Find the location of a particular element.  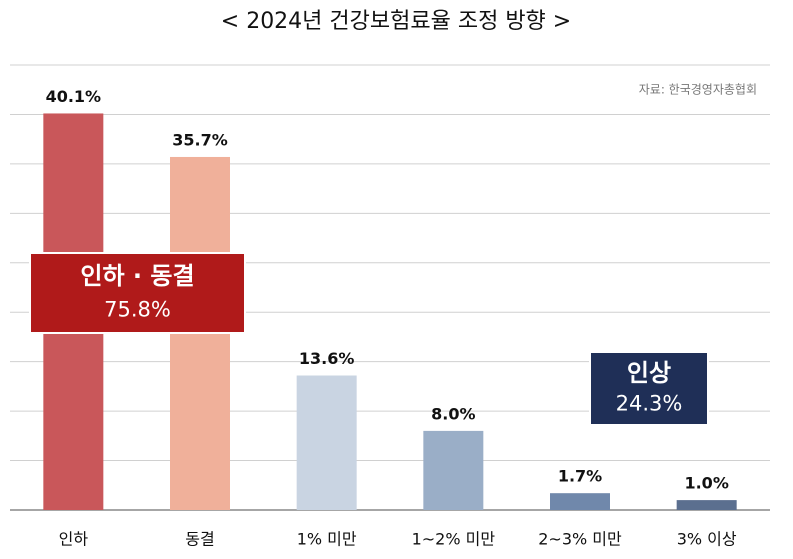

annotation-text: 인상 is located at coordinates (649, 373).